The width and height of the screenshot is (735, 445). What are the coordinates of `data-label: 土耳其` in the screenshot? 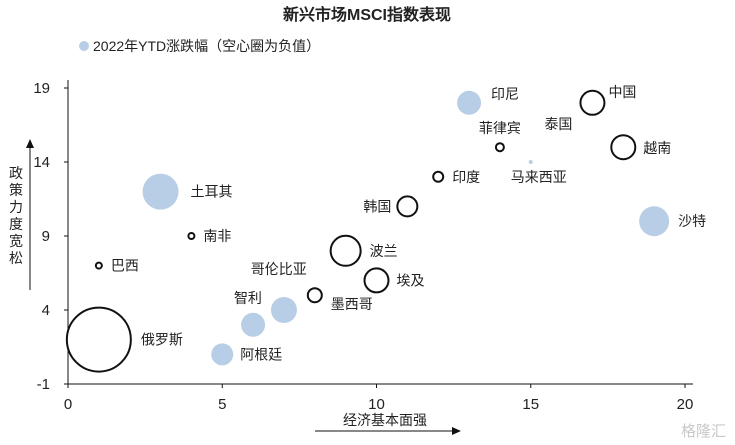 It's located at (212, 192).